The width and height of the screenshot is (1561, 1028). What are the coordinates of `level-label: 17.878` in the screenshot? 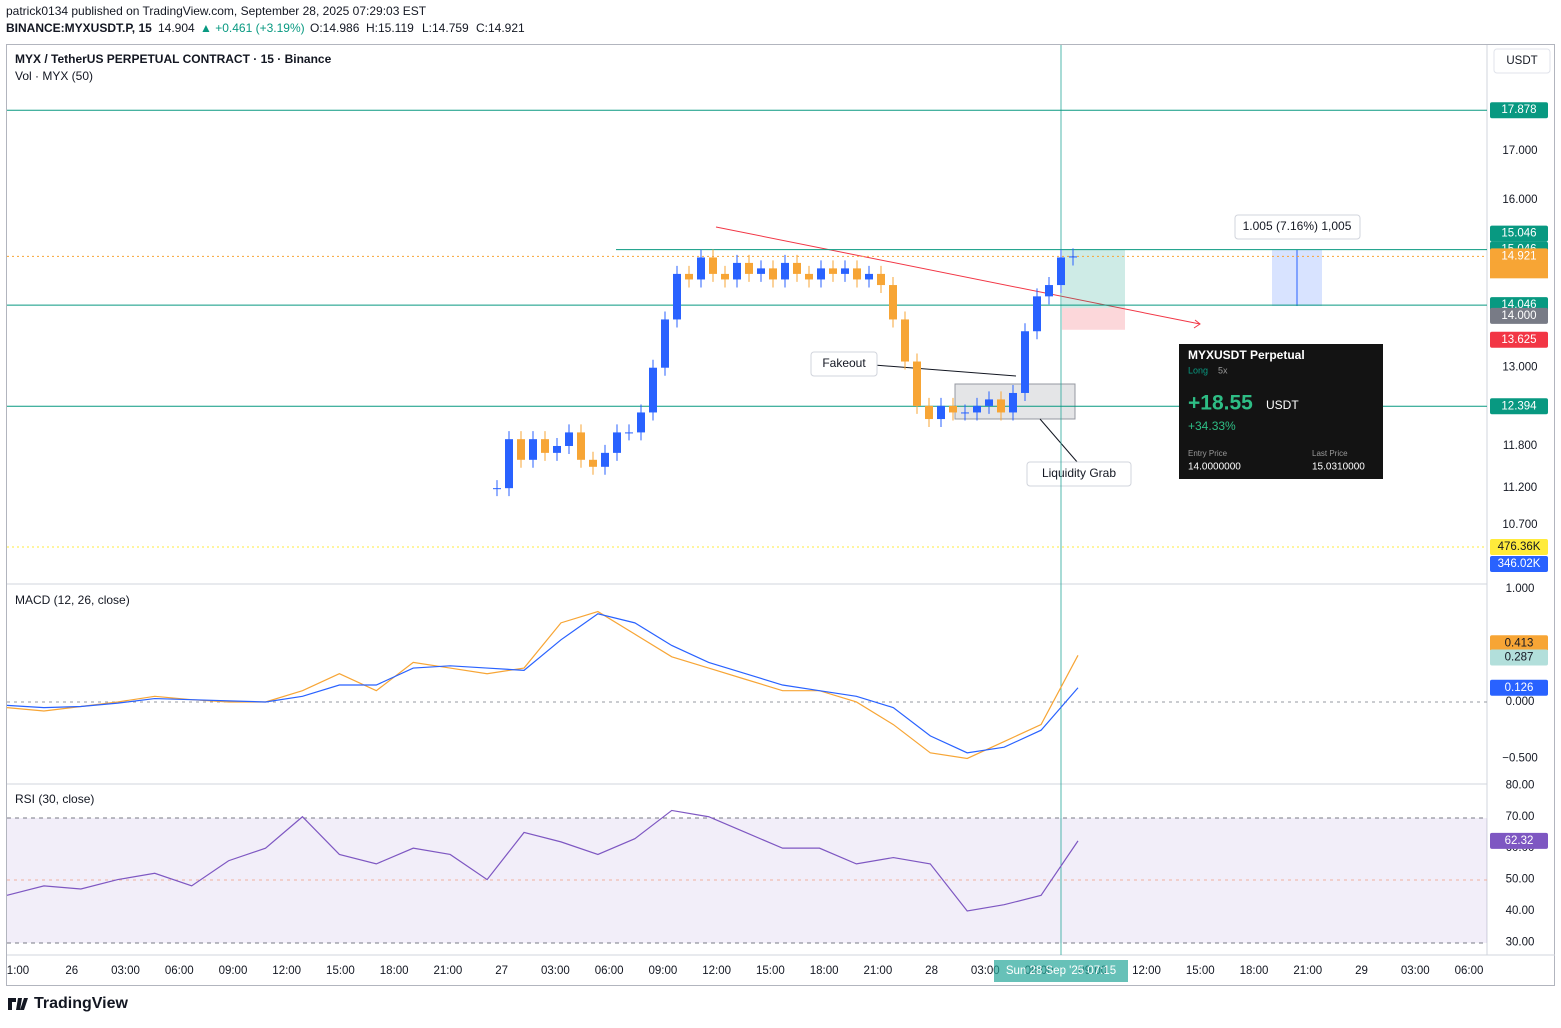 It's located at (1518, 110).